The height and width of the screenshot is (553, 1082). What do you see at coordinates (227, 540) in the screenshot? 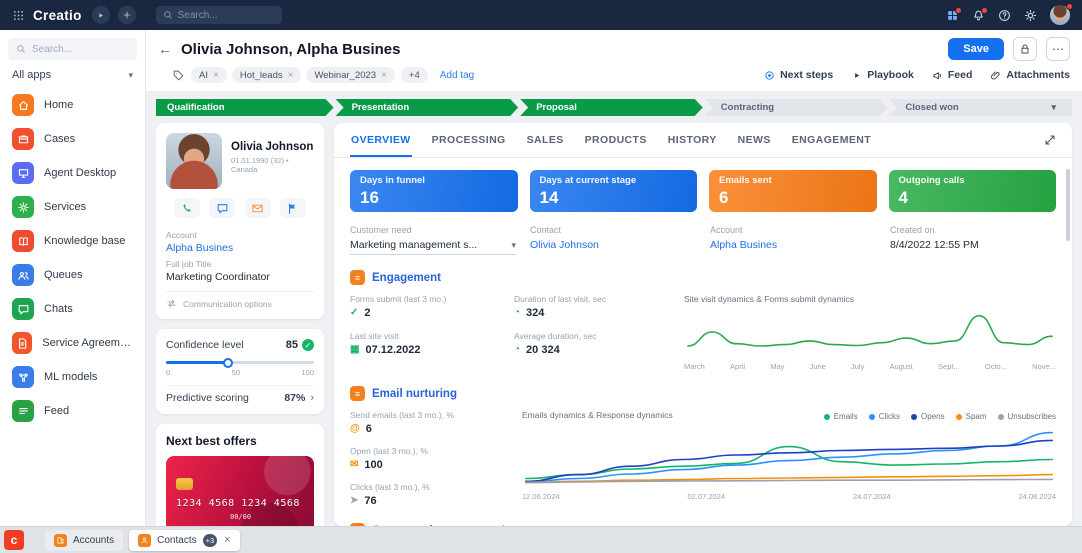
I see `close-tab-icon: ×` at bounding box center [227, 540].